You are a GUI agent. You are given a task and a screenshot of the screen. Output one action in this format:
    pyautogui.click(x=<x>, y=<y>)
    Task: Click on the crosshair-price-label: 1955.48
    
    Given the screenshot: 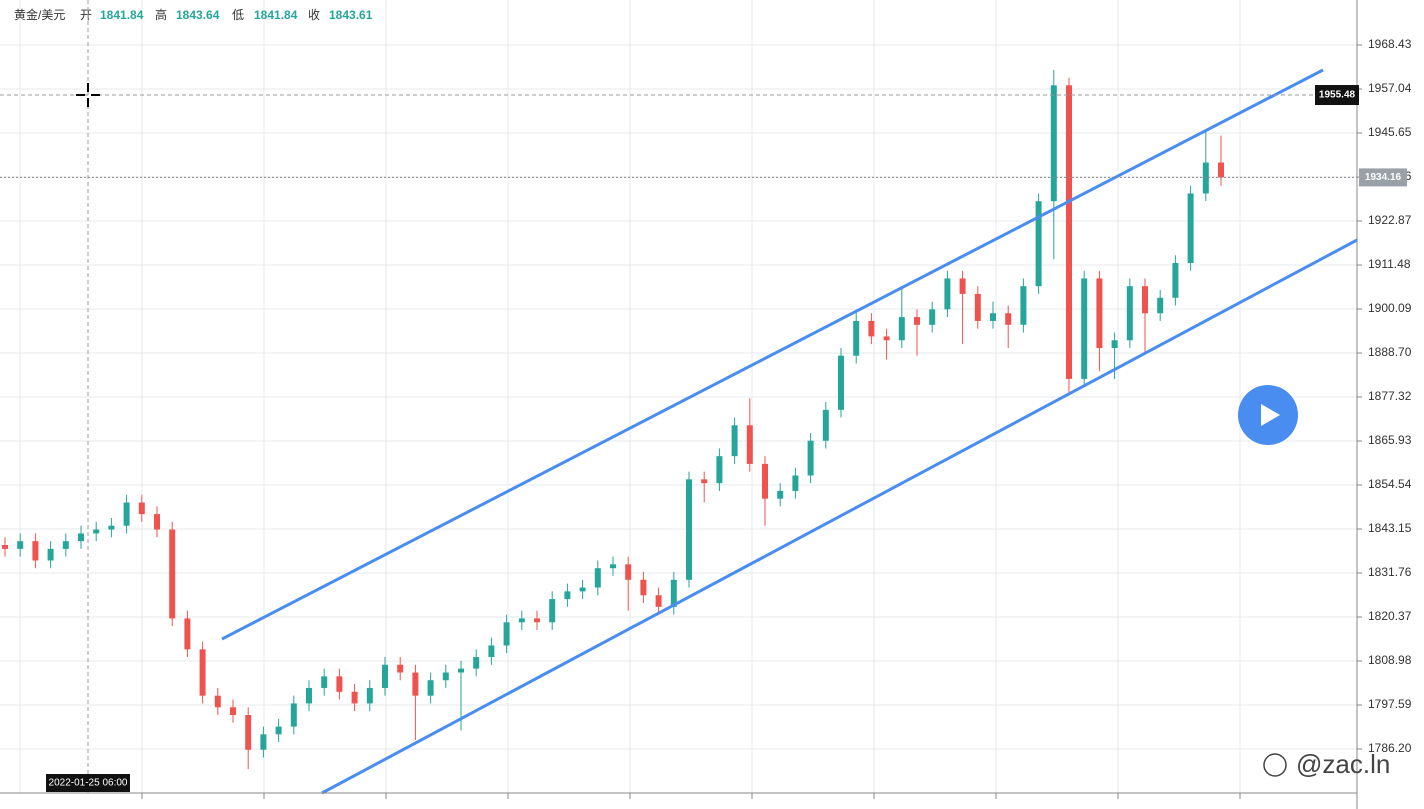 What is the action you would take?
    pyautogui.click(x=1337, y=95)
    